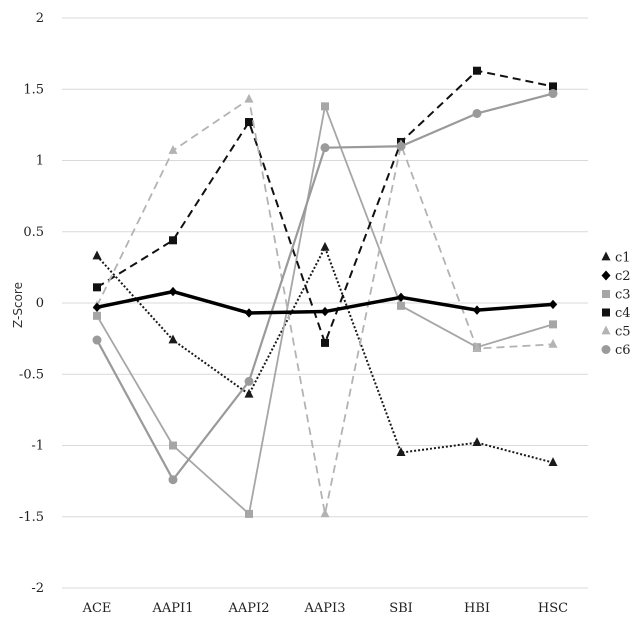 The image size is (640, 640). I want to click on legend-label: c4, so click(623, 313).